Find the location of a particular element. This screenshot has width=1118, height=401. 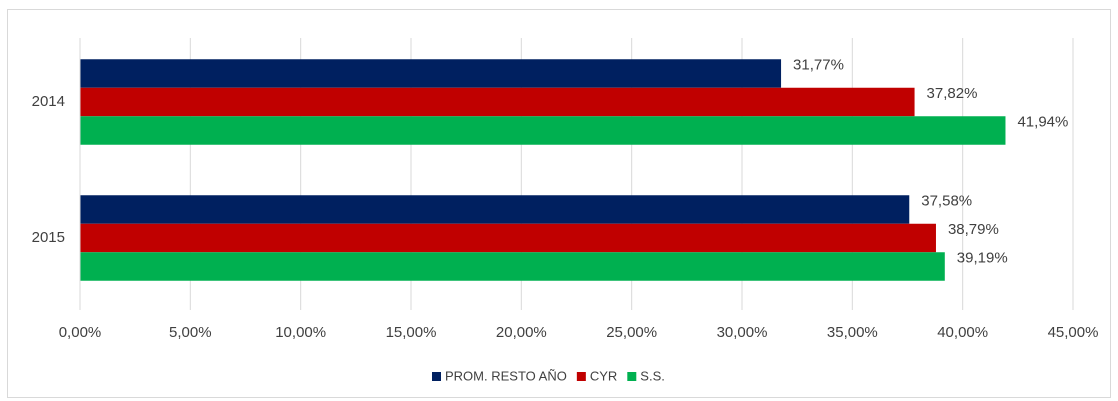

value-label: 37,58% is located at coordinates (946, 200).